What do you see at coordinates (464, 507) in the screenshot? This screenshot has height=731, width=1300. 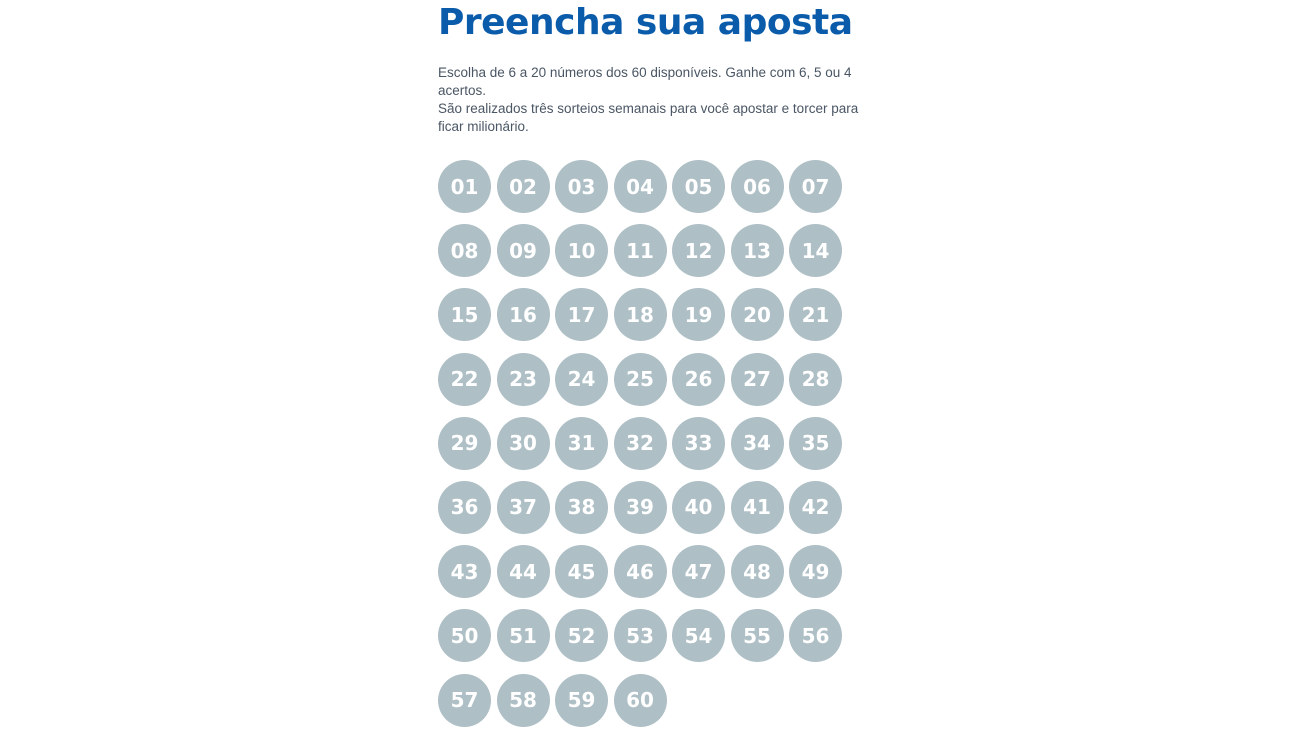 I see `number-ball-36: 36` at bounding box center [464, 507].